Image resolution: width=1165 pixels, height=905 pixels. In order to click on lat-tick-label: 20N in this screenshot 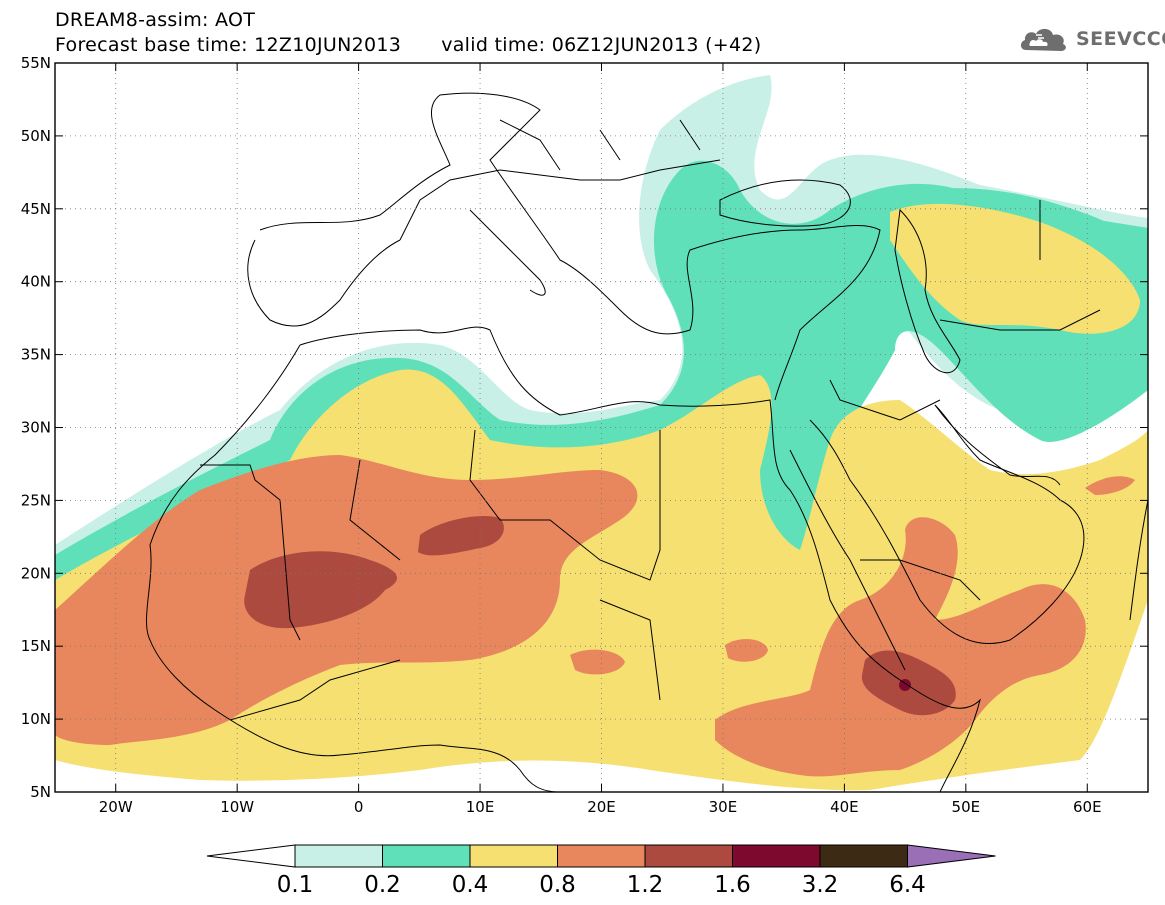, I will do `click(36, 573)`.